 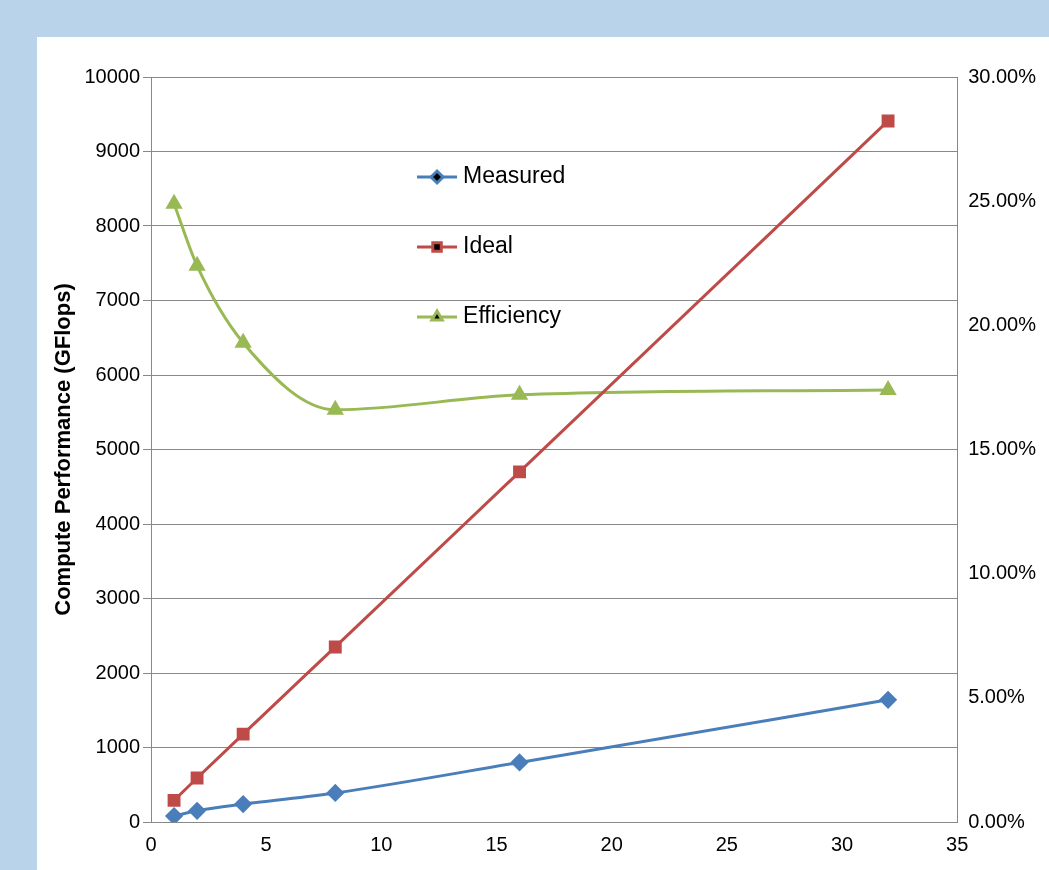 What do you see at coordinates (1002, 448) in the screenshot?
I see `y2-tick-label: 15.00%` at bounding box center [1002, 448].